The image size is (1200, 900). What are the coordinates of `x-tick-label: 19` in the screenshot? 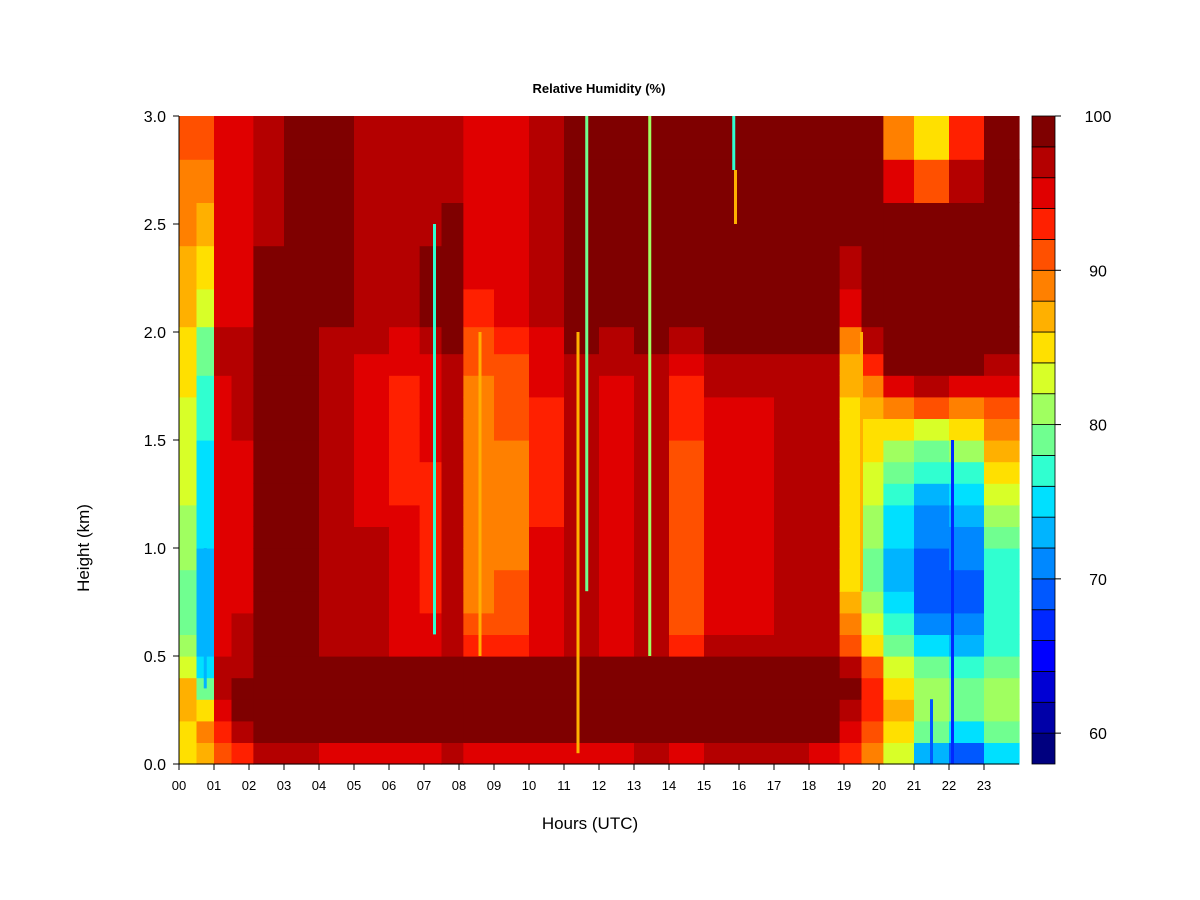 It's located at (844, 785).